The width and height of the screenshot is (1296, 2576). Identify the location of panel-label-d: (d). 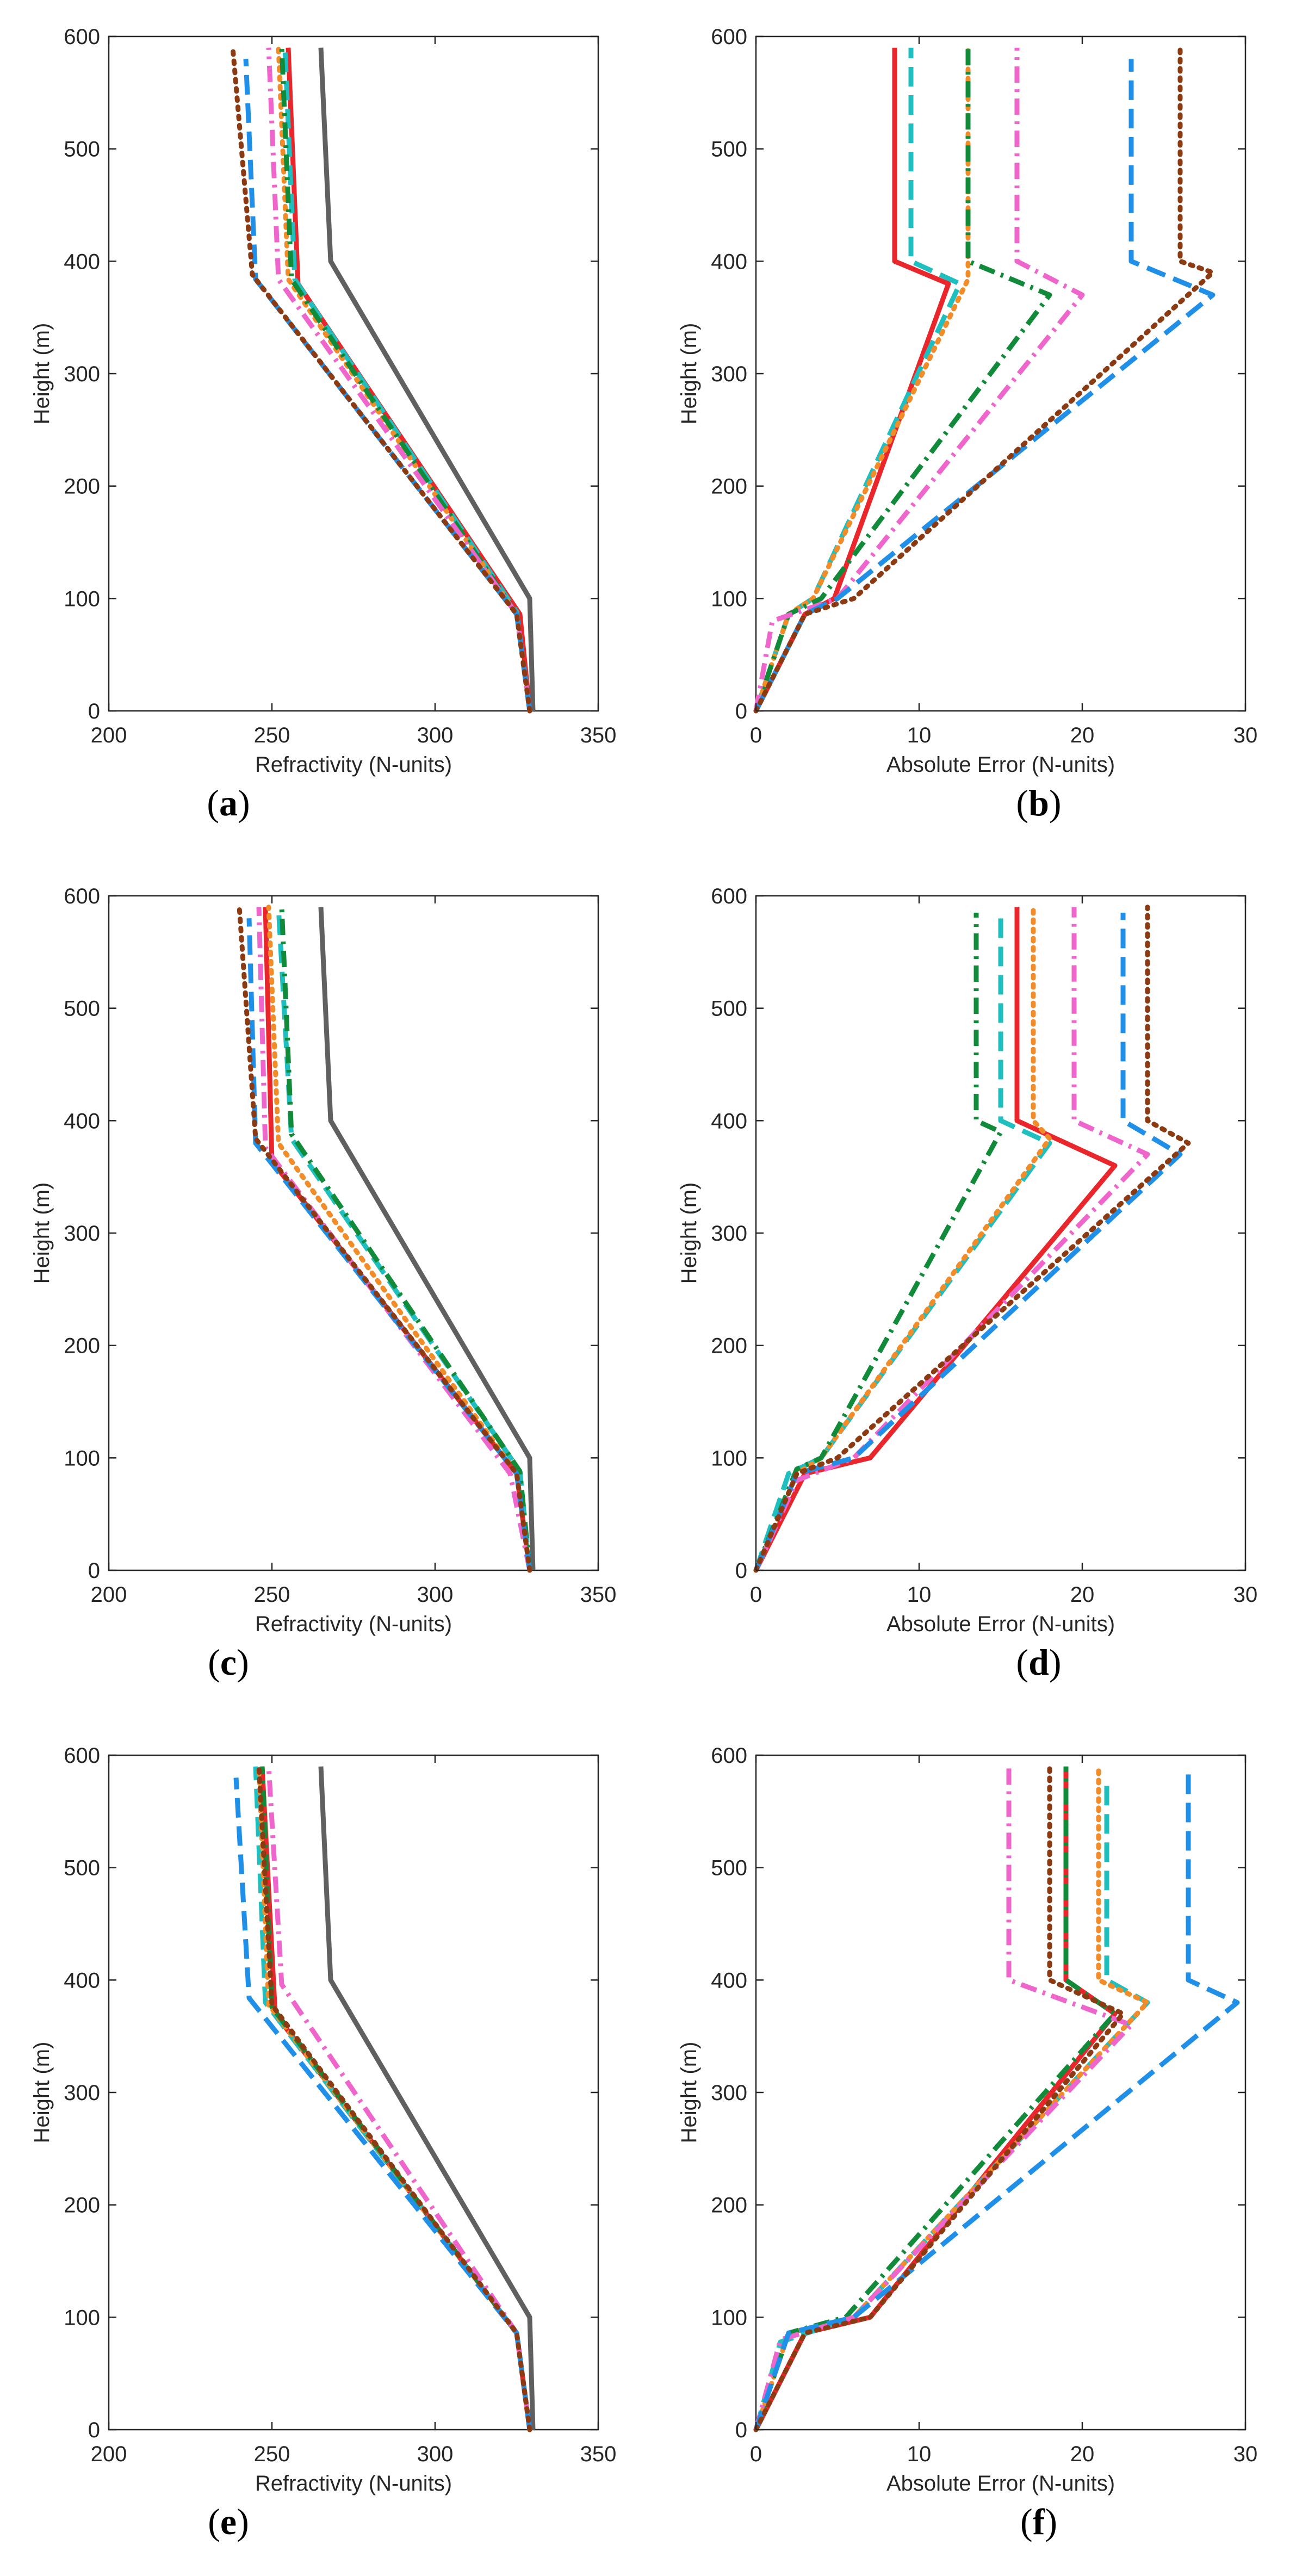
(1038, 1662).